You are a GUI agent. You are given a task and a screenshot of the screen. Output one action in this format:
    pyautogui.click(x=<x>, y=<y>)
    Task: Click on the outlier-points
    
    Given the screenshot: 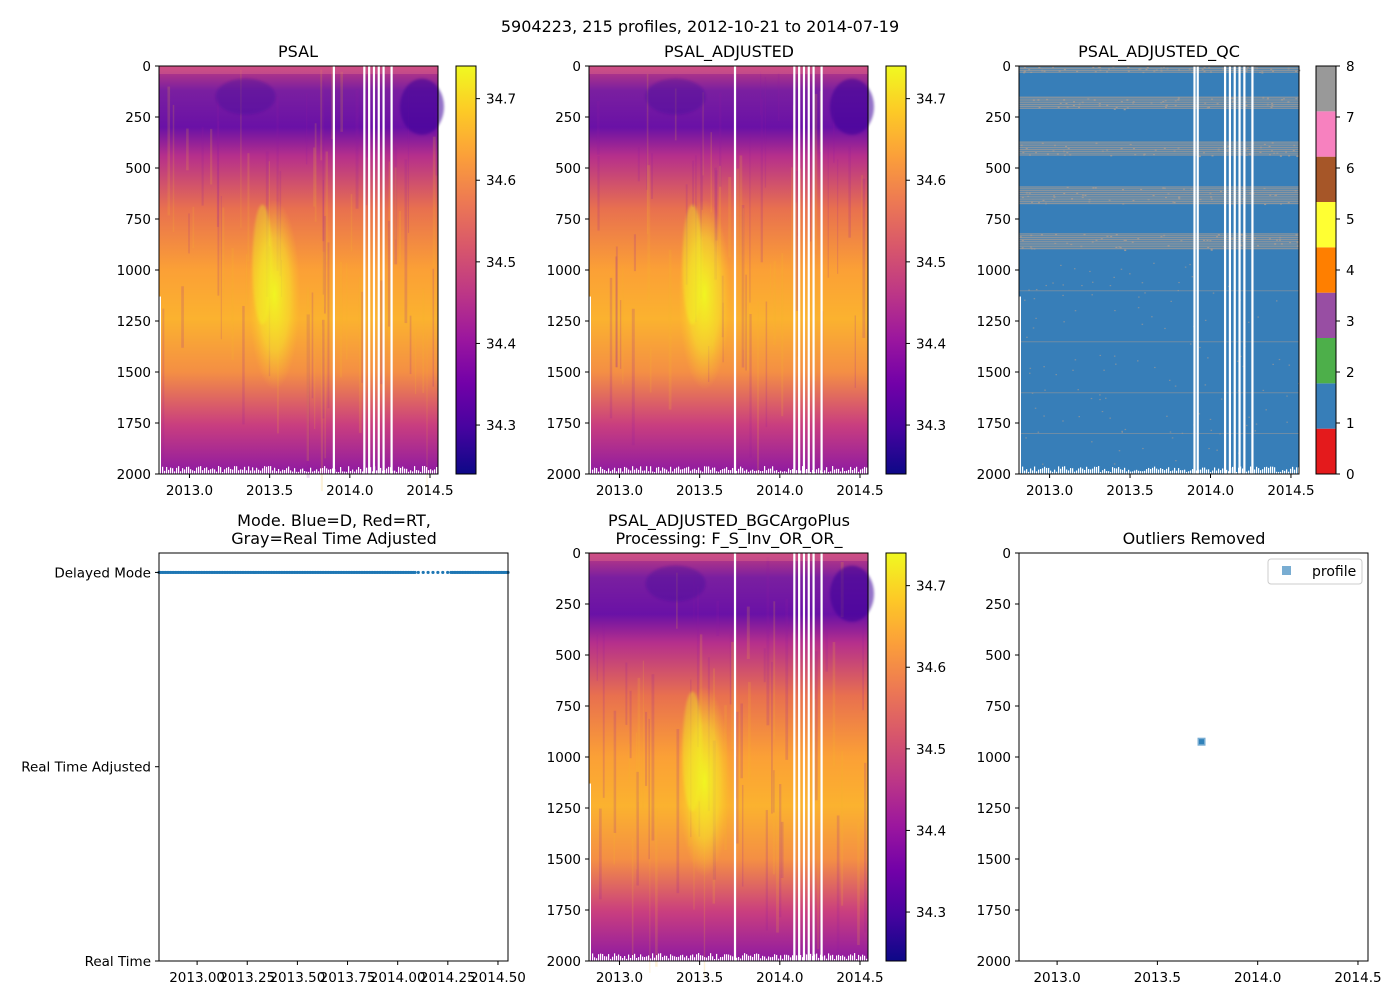 What is the action you would take?
    pyautogui.click(x=1201, y=741)
    